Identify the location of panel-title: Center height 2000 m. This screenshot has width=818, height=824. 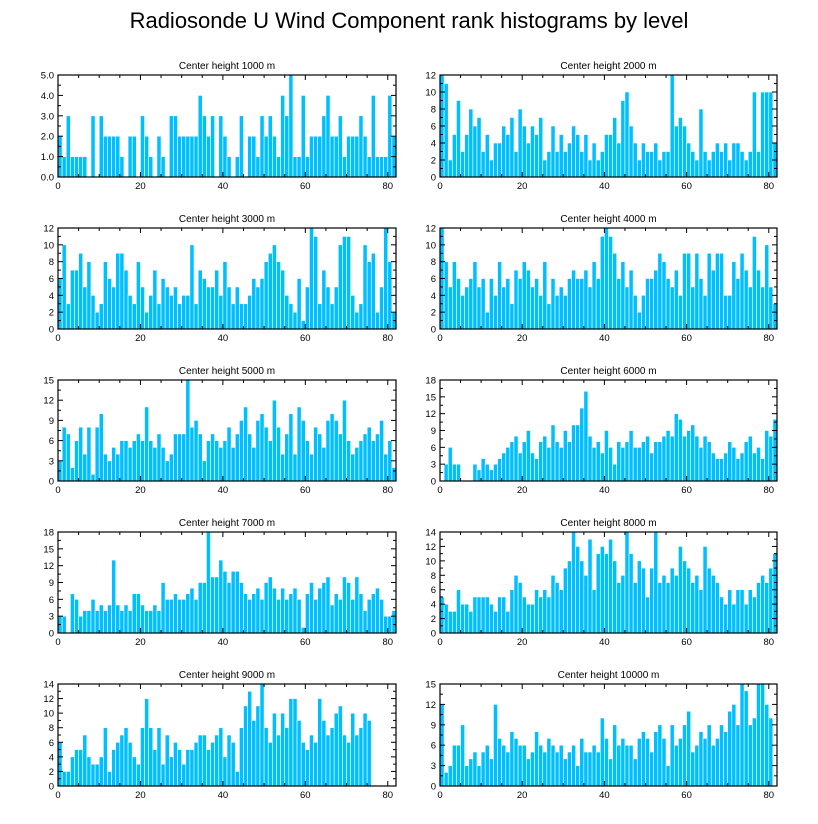
(608, 66).